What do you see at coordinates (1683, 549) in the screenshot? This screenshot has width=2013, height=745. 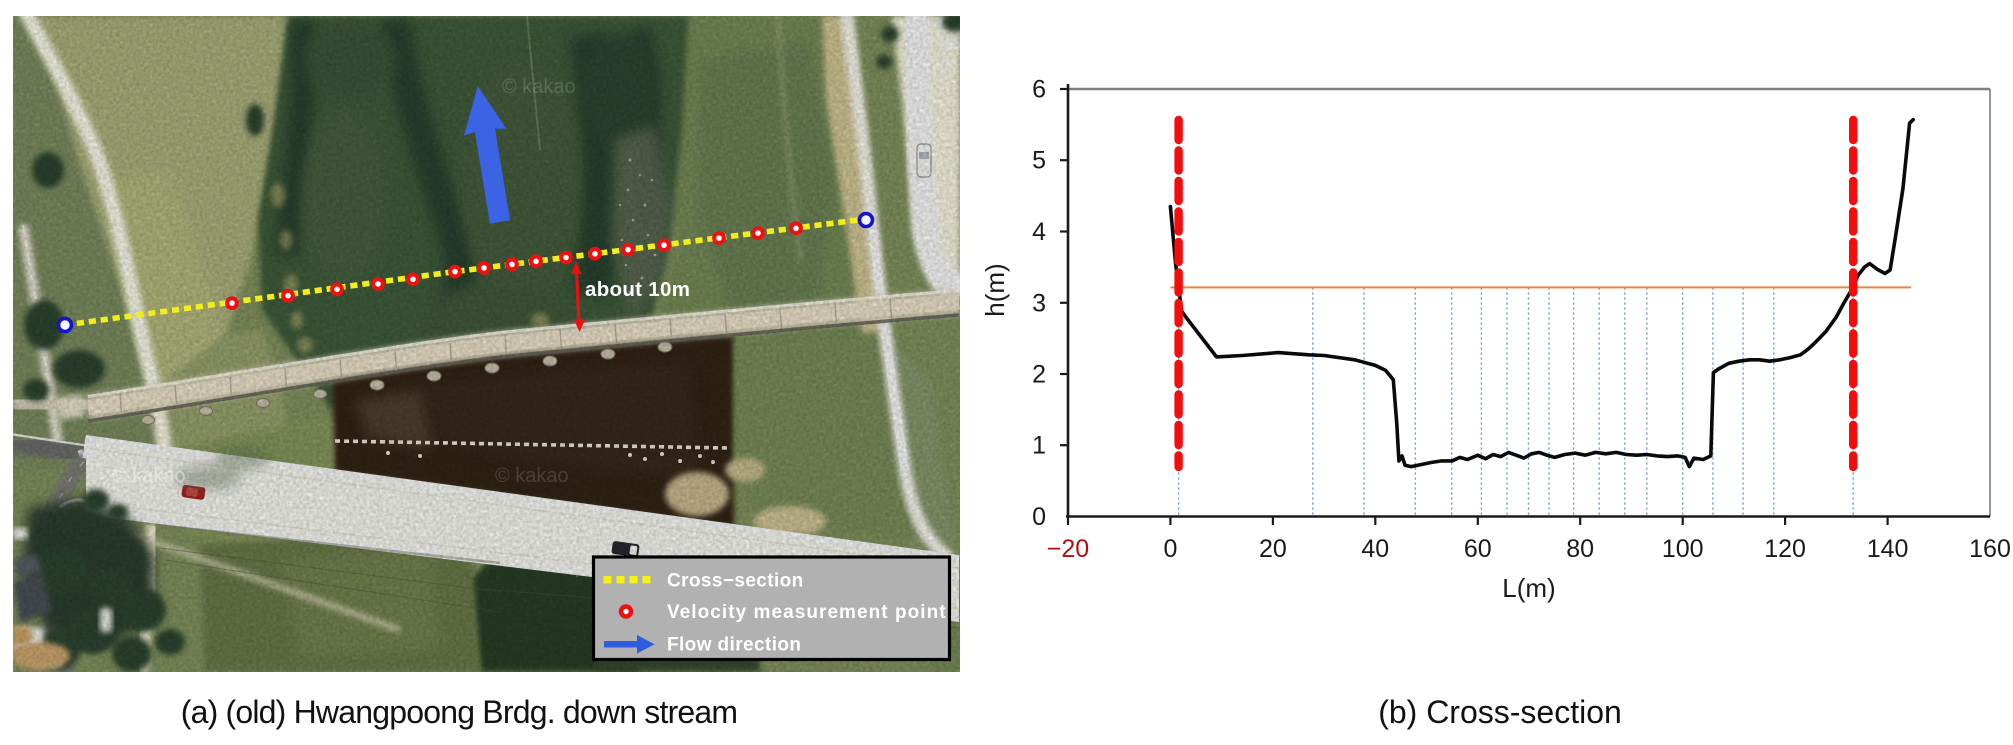 I see `svg-text: 100` at bounding box center [1683, 549].